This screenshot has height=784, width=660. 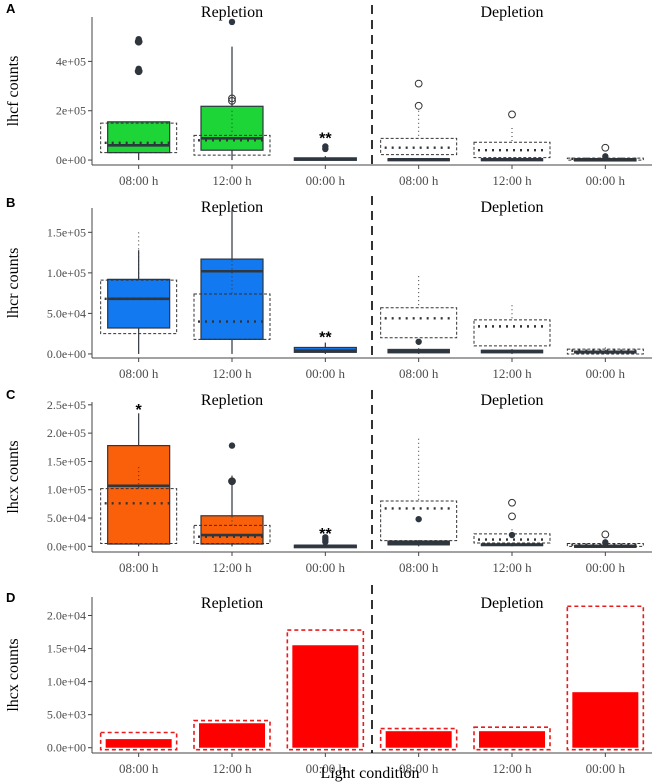 What do you see at coordinates (66, 715) in the screenshot?
I see `y-tick-label: 5.0e+03` at bounding box center [66, 715].